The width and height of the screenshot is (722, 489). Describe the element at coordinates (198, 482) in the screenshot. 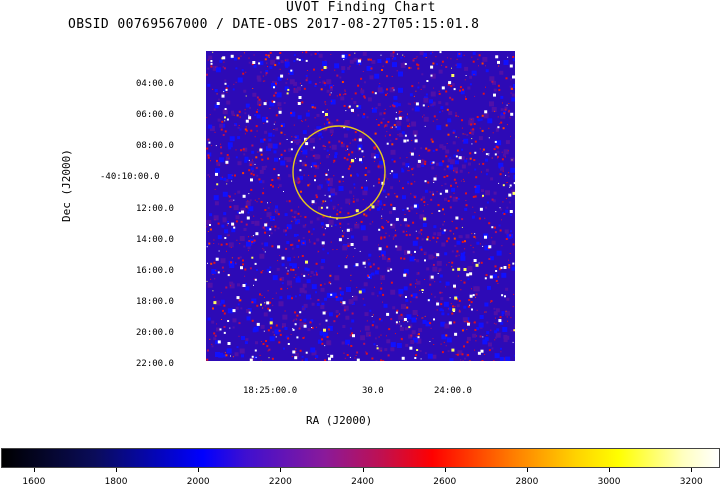

I see `colorbar-tick-label: 2000` at that location.